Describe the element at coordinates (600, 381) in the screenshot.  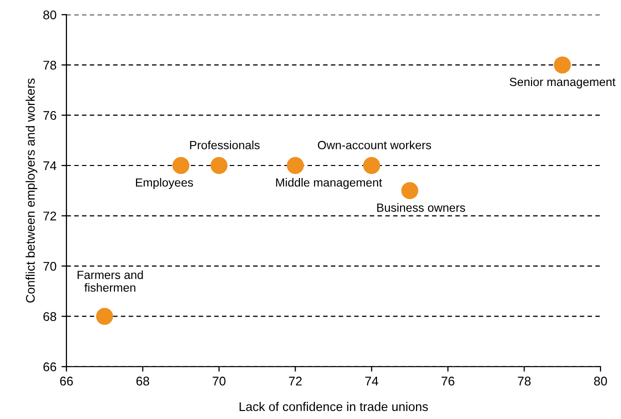
I see `x-tick-label: 80` at that location.